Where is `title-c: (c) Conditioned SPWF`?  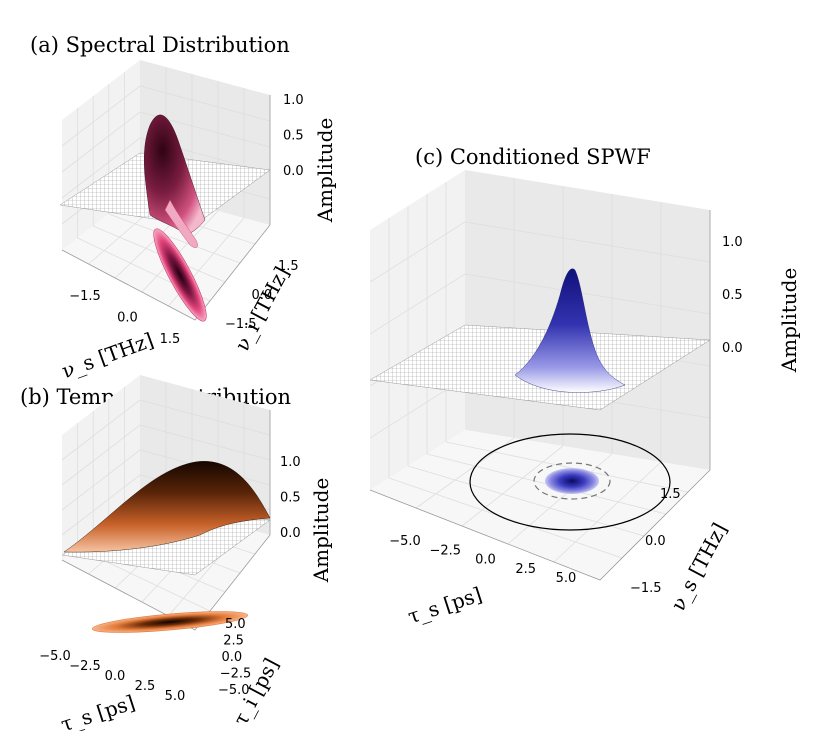 title-c: (c) Conditioned SPWF is located at coordinates (533, 157).